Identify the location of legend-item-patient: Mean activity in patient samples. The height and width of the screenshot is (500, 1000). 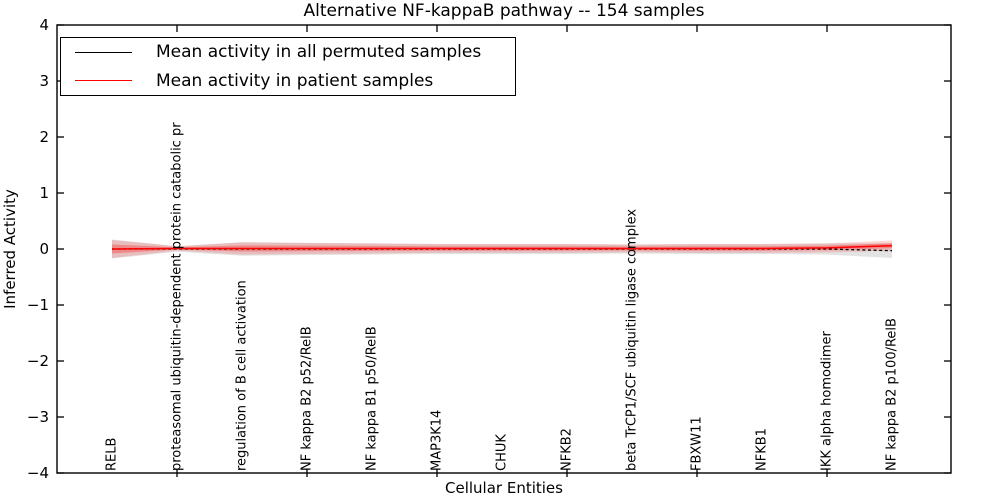
(288, 81).